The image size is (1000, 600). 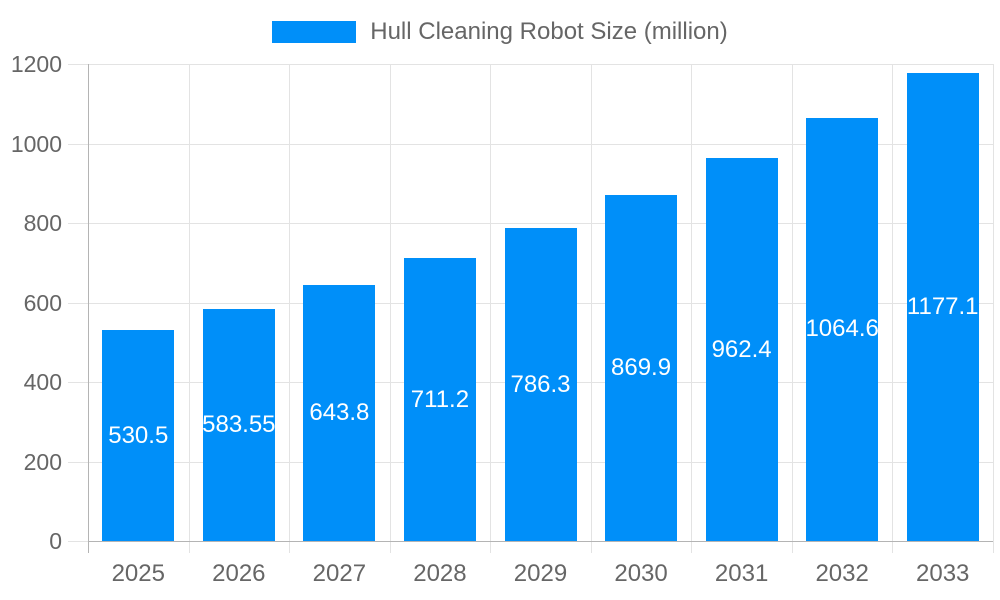 I want to click on bar-value-label: 1064.6, so click(x=842, y=329).